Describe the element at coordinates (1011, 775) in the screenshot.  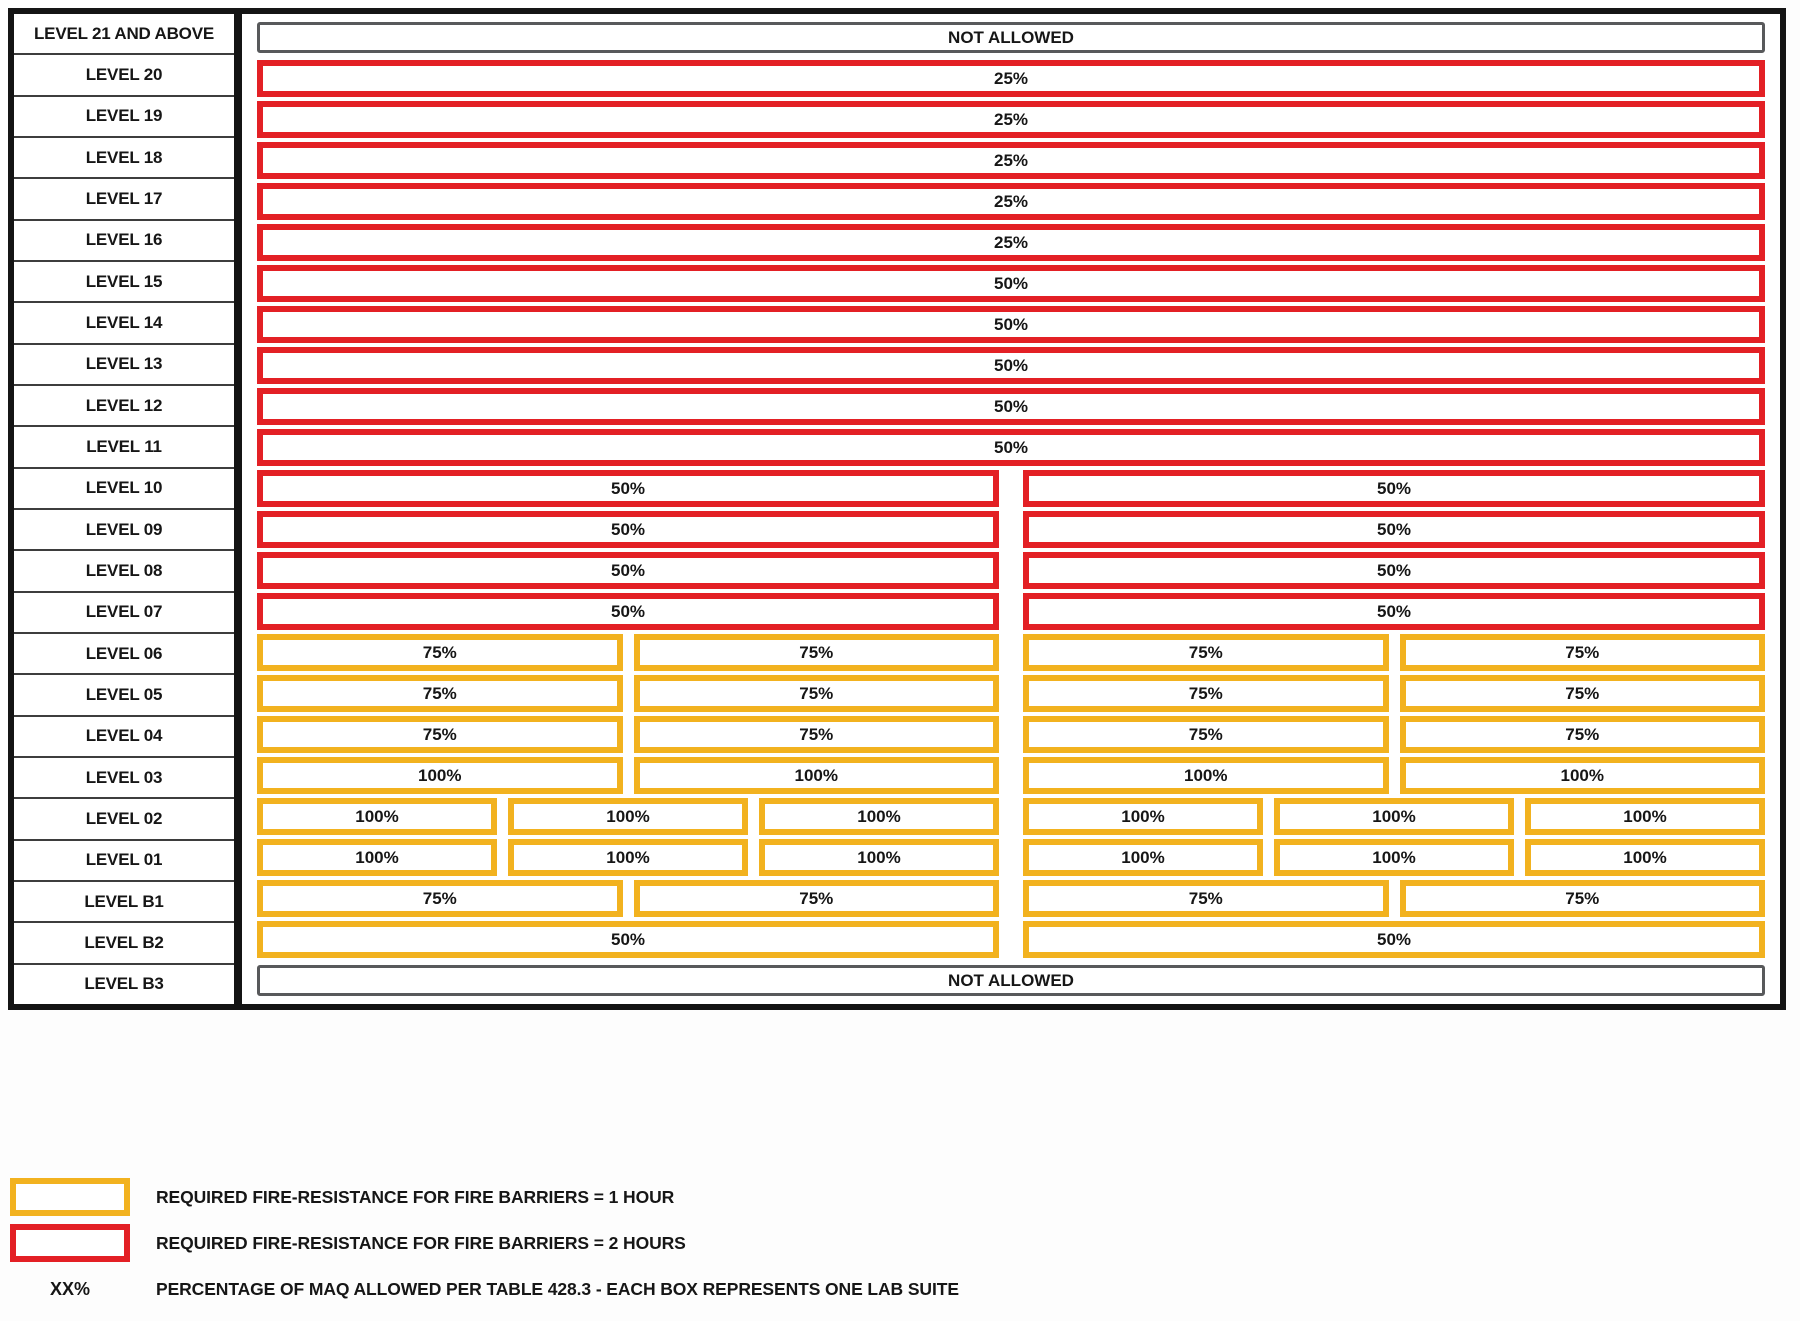
I see `suite-row: 100% 100% 100% 100%` at that location.